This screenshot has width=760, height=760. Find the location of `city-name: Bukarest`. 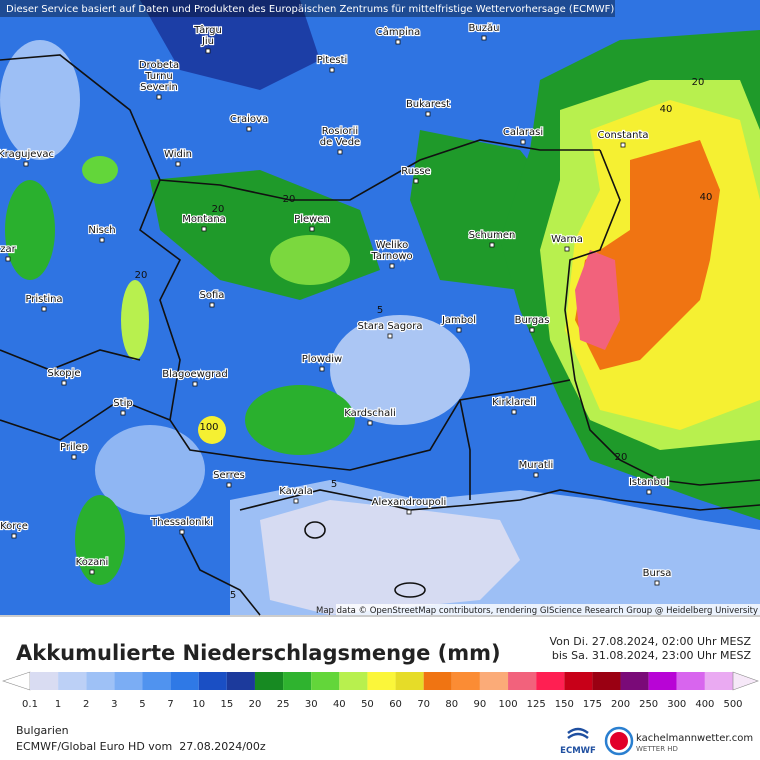

city-name: Bukarest is located at coordinates (428, 104).